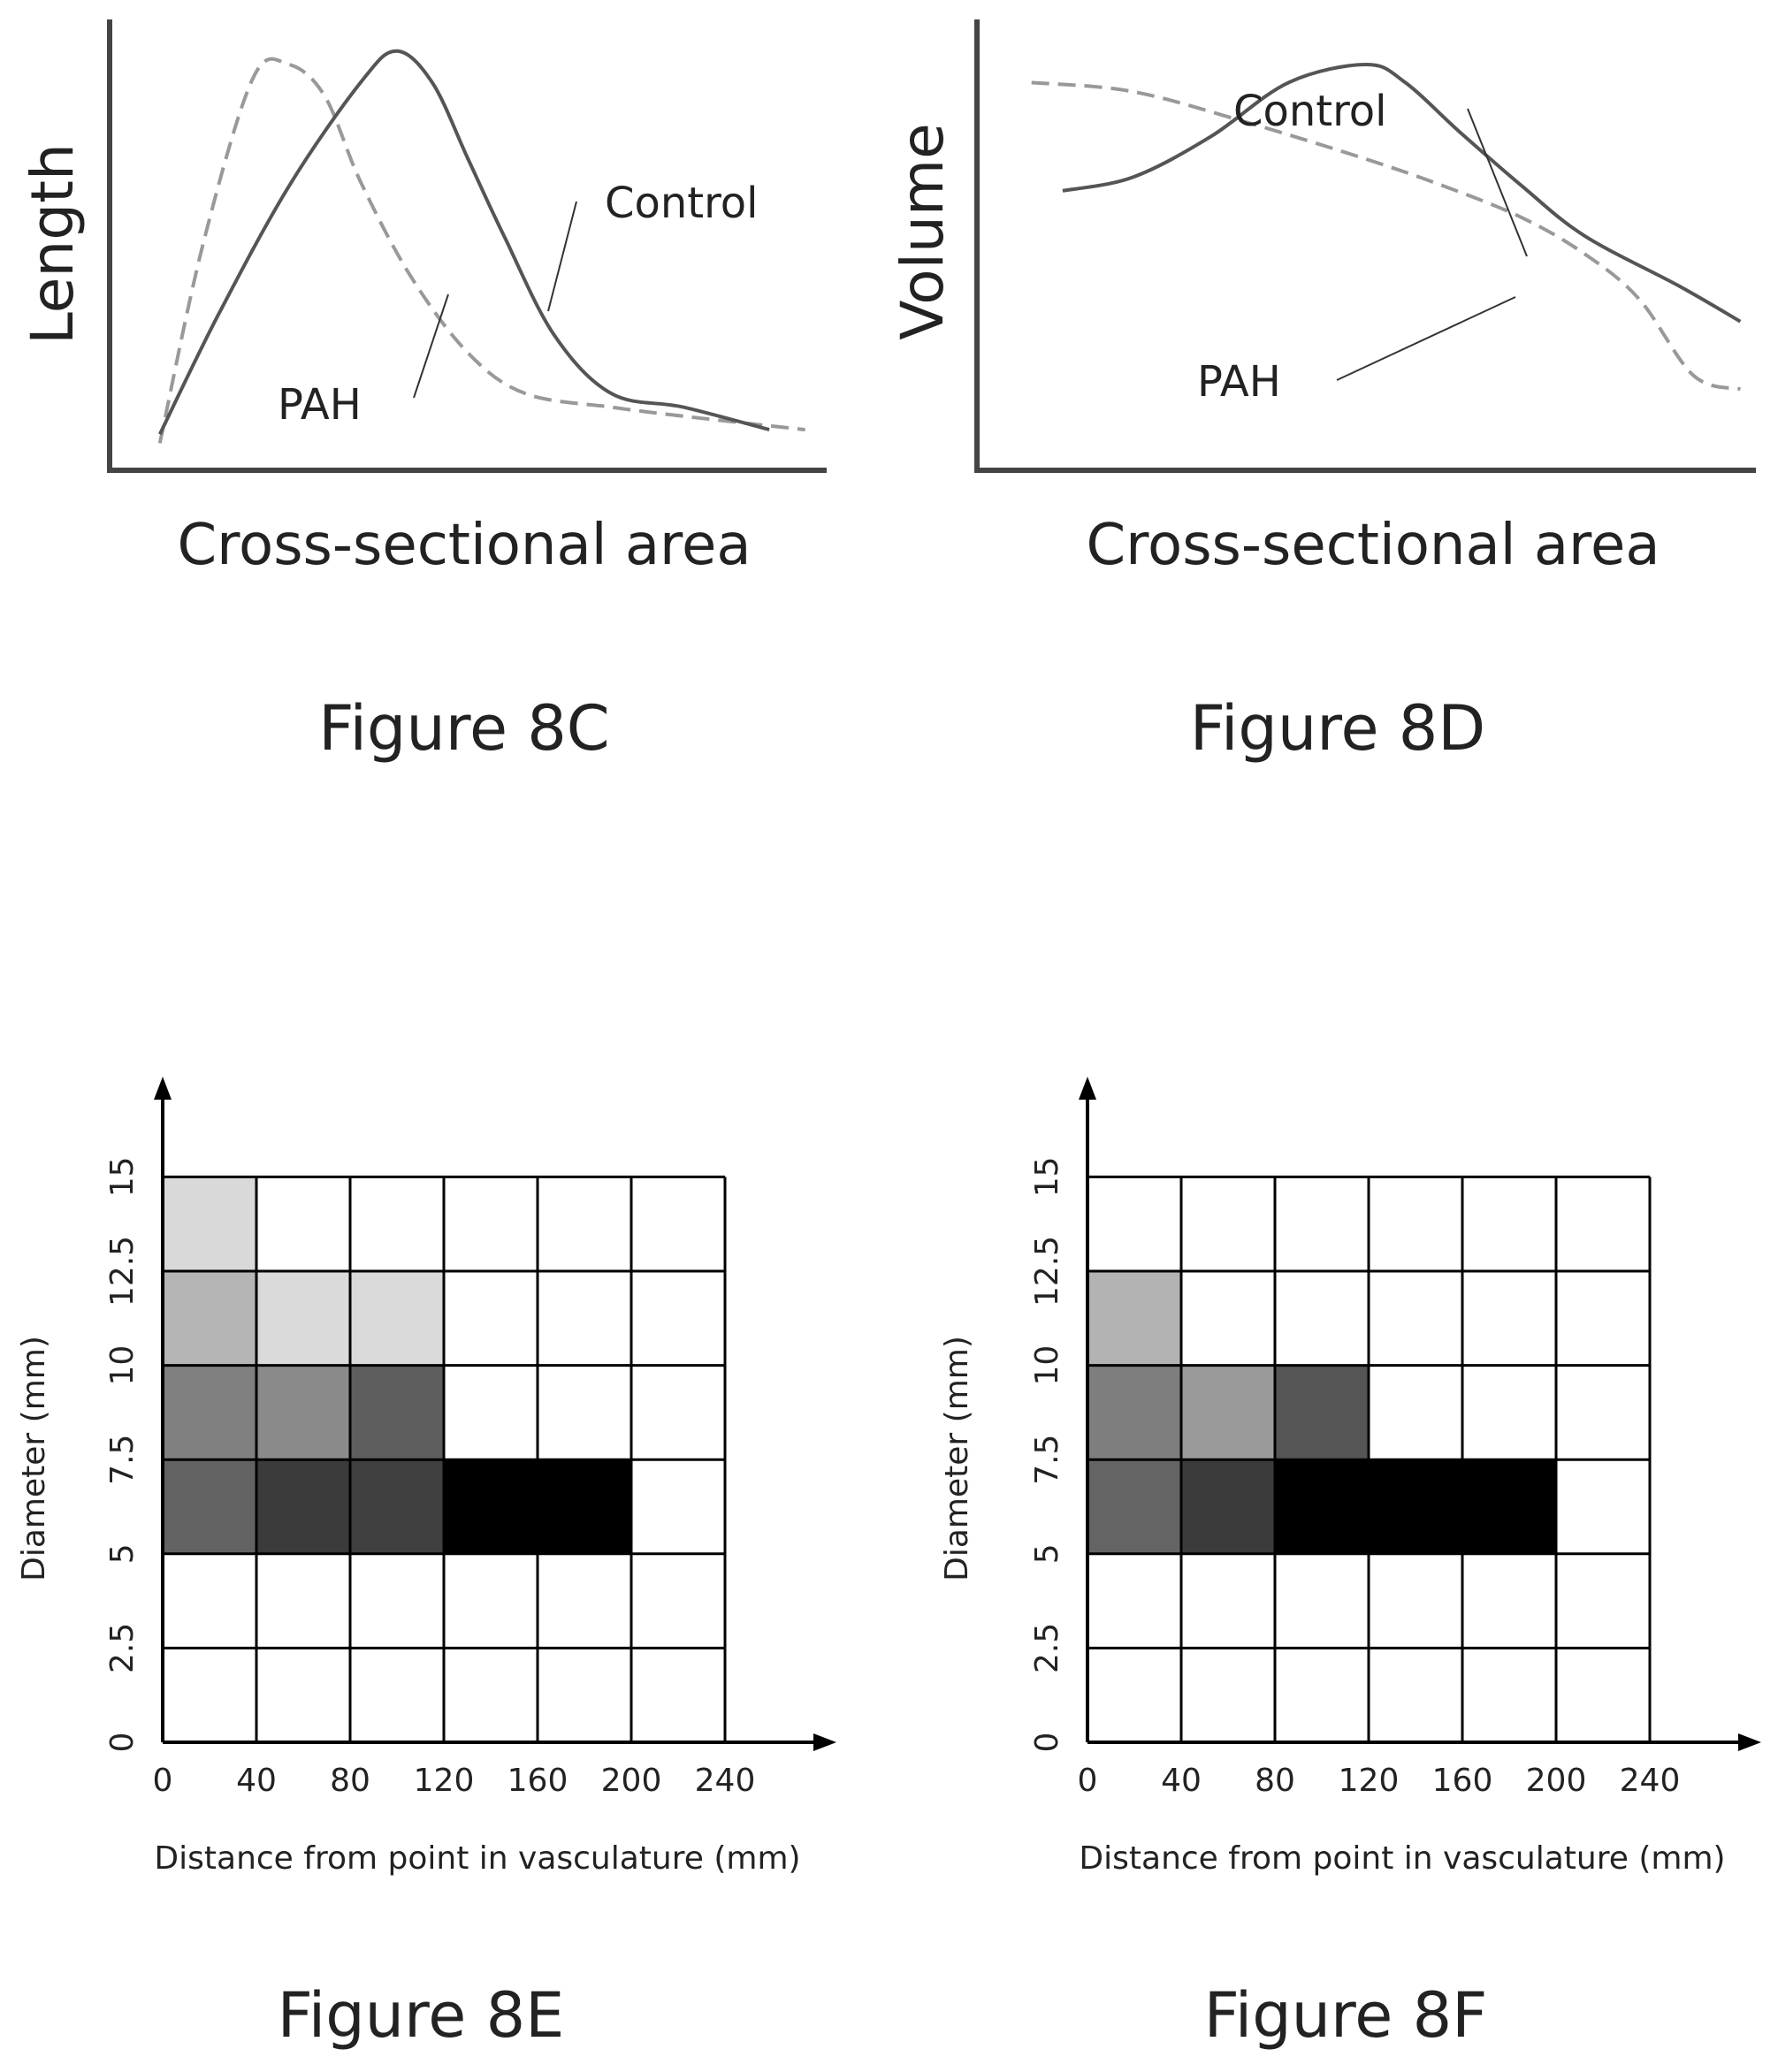 The width and height of the screenshot is (1778, 2072). Describe the element at coordinates (1346, 2015) in the screenshot. I see `figure-8f-caption: Figure 8F` at that location.